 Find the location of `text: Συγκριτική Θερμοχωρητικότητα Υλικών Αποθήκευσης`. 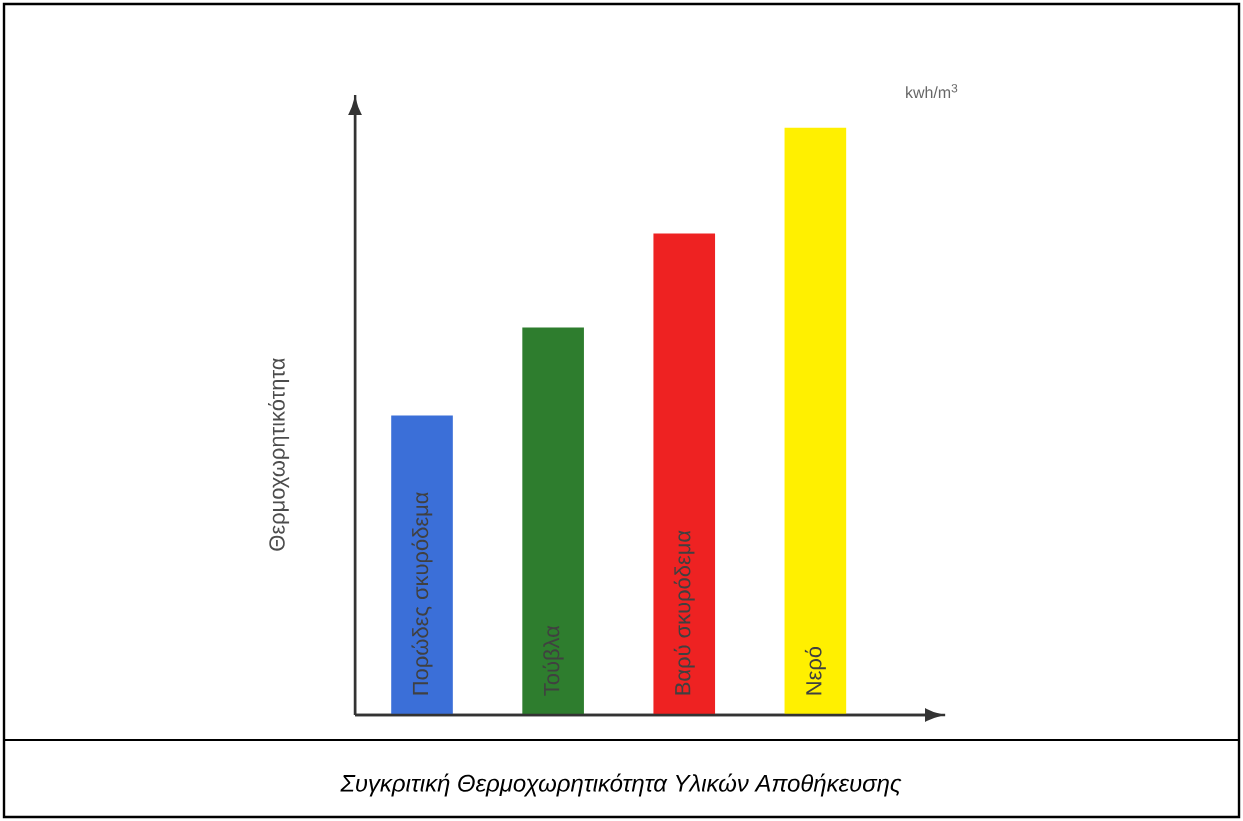

text: Συγκριτική Θερμοχωρητικότητα Υλικών Αποθήκευσης is located at coordinates (621, 785).